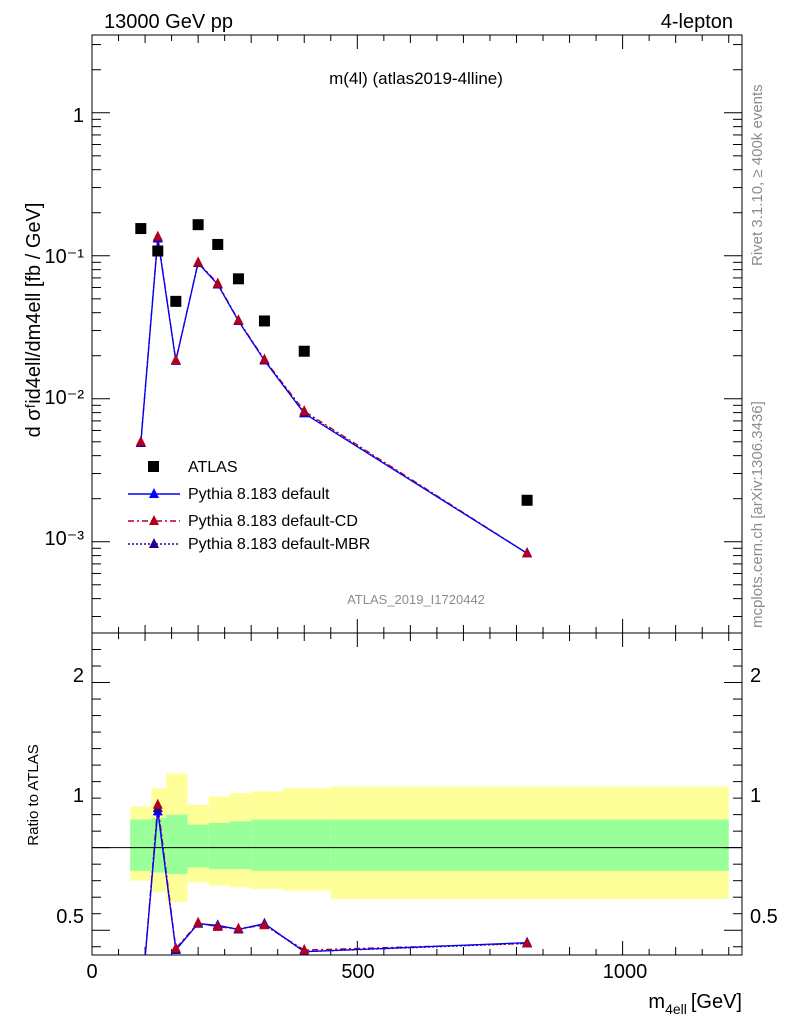 Image resolution: width=786 pixels, height=1024 pixels. Describe the element at coordinates (716, 1002) in the screenshot. I see `x-axis-label-unit: [GeV]` at that location.